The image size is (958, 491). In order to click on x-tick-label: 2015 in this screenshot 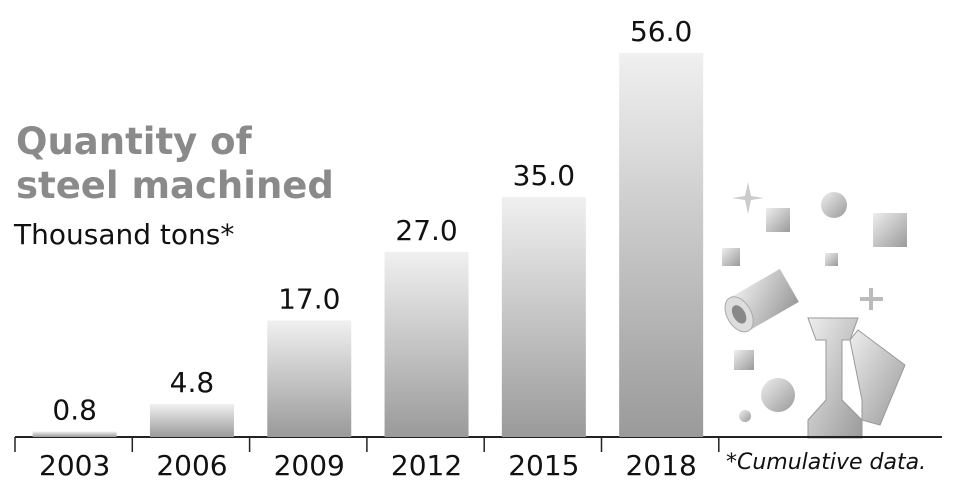, I will do `click(543, 465)`.